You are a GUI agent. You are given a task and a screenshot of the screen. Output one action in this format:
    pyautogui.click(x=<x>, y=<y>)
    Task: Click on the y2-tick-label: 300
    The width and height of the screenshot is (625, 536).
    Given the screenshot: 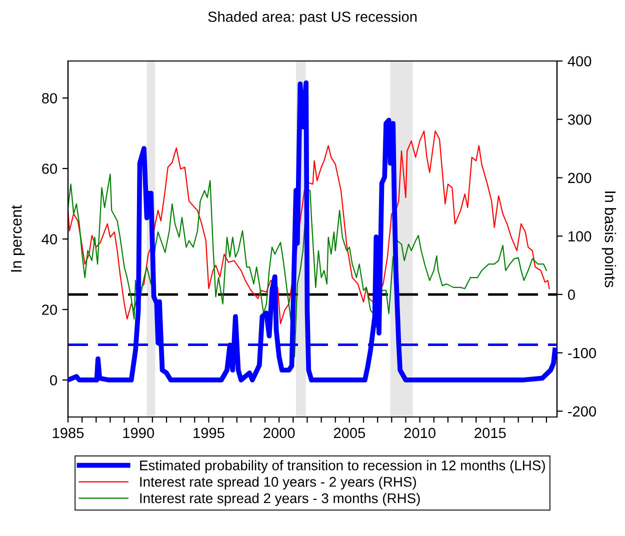 What is the action you would take?
    pyautogui.click(x=580, y=119)
    